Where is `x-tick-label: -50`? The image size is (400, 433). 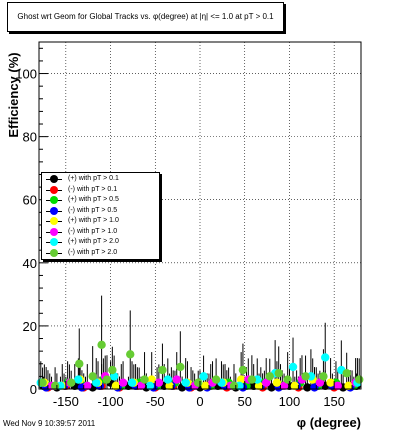 x-tick-label: -50 is located at coordinates (155, 401).